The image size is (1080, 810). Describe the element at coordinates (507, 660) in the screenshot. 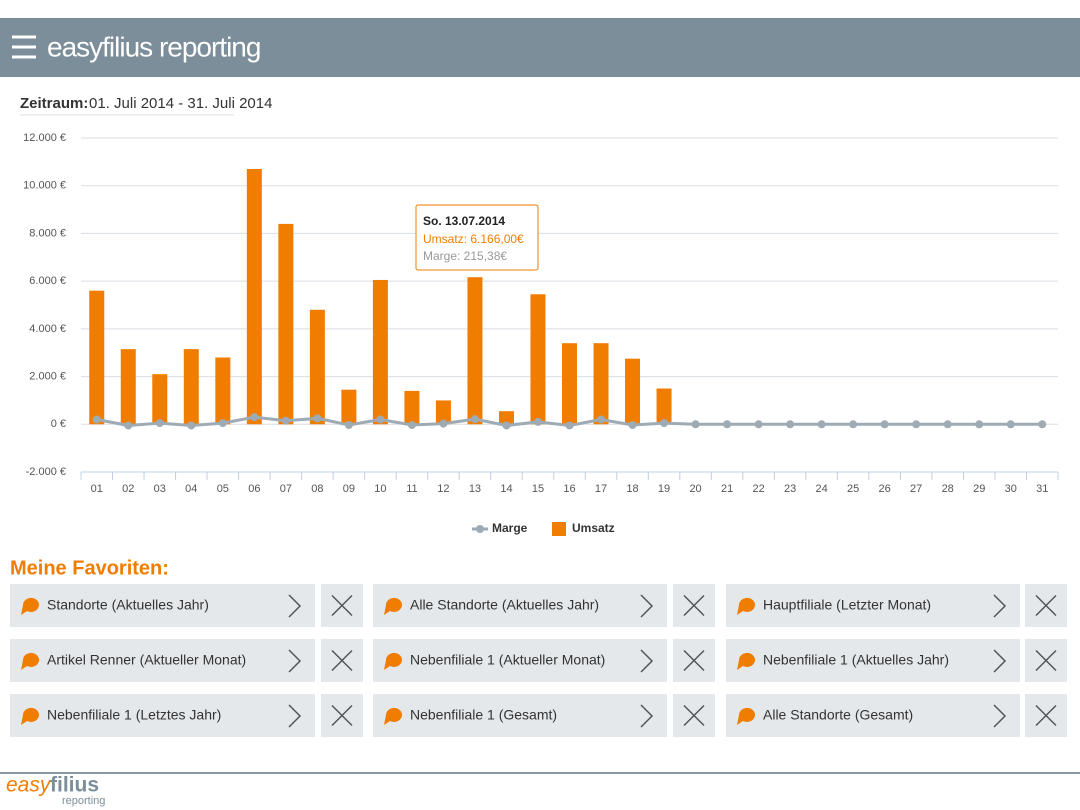

I see `favorite-label: Nebenfiliale 1 (Aktueller Monat)` at that location.